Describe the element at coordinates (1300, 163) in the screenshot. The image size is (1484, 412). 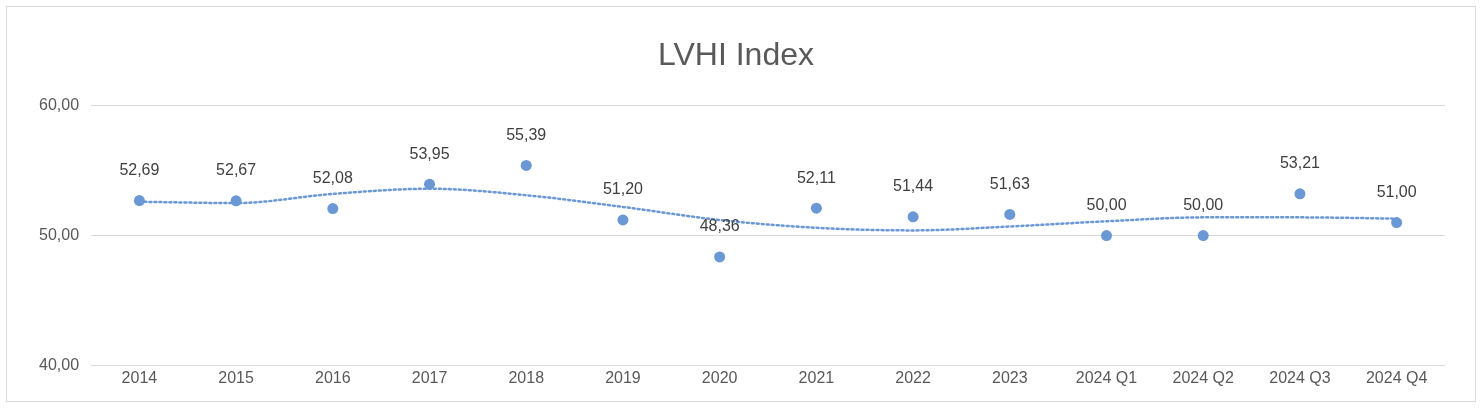
I see `data-label: 53,21` at that location.